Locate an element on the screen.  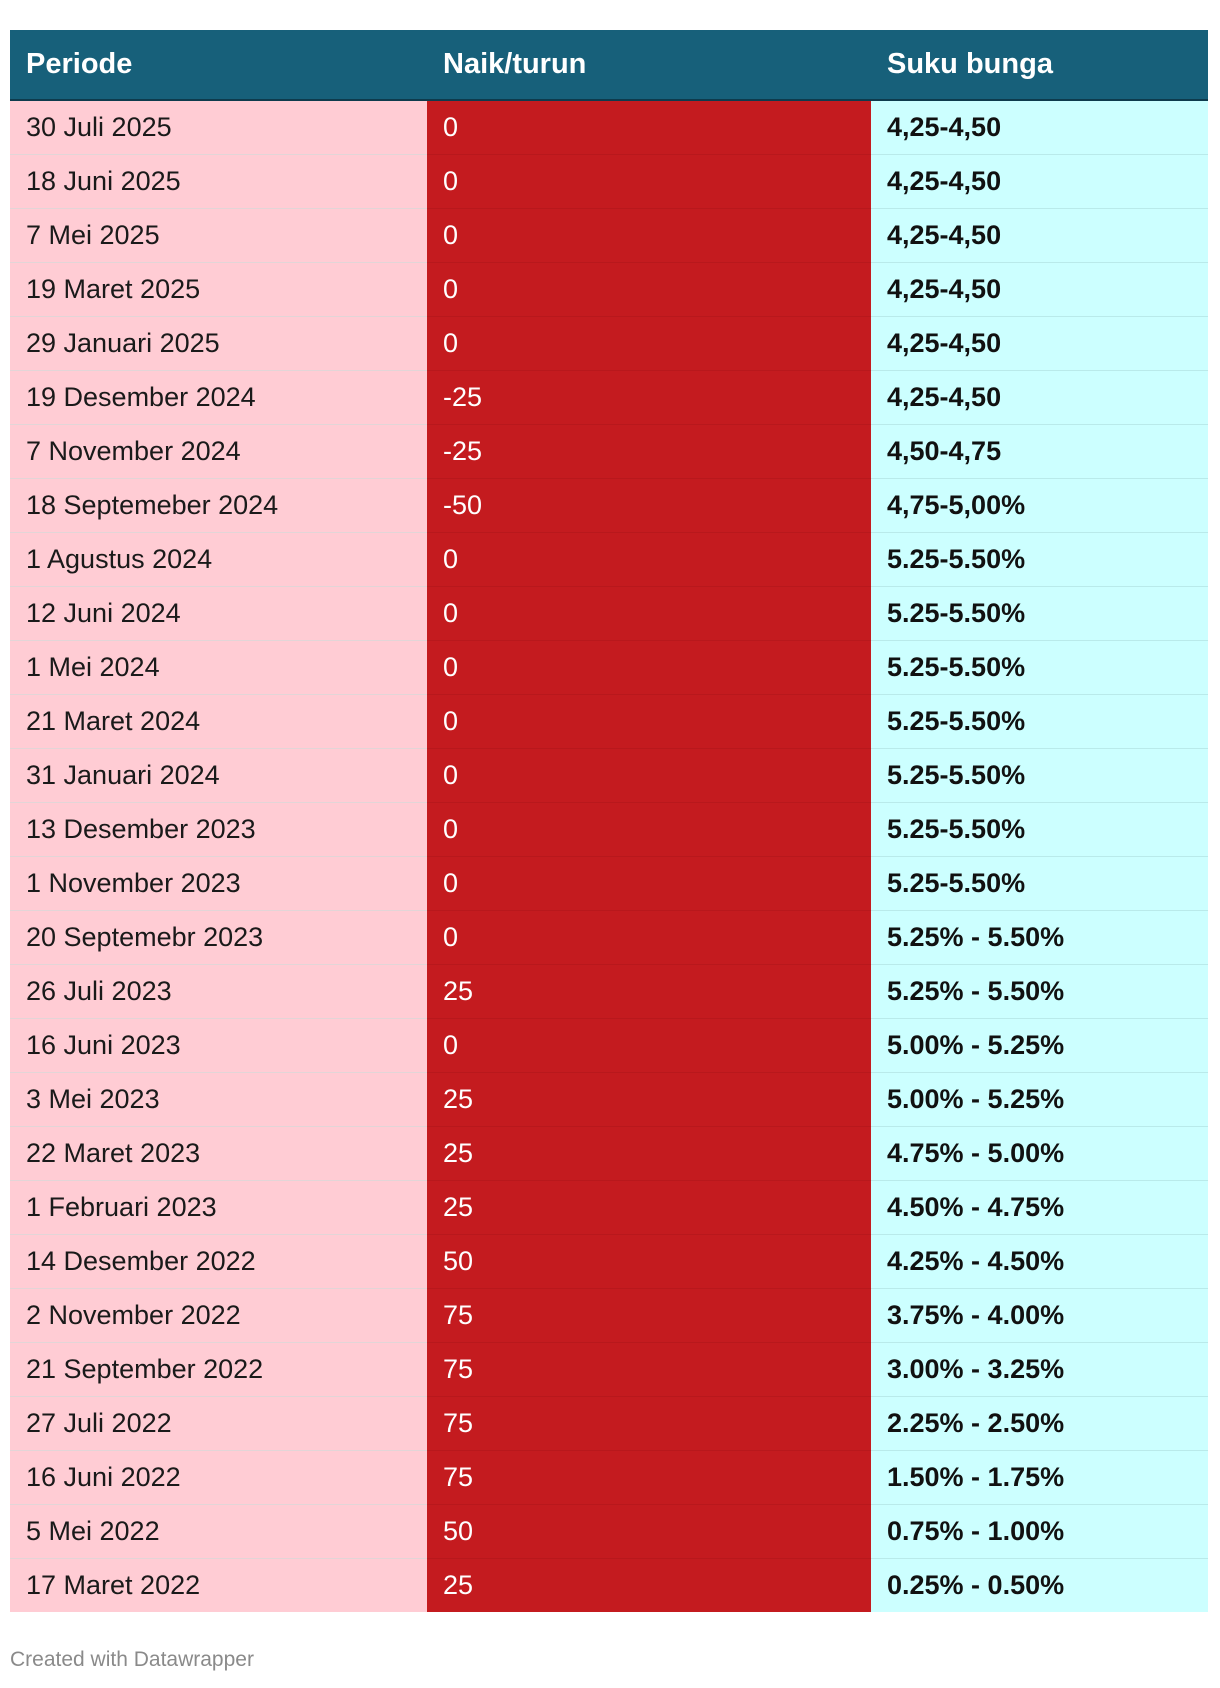
table-row: 19 Desember 2024 -25 4,25-4,50 is located at coordinates (609, 397).